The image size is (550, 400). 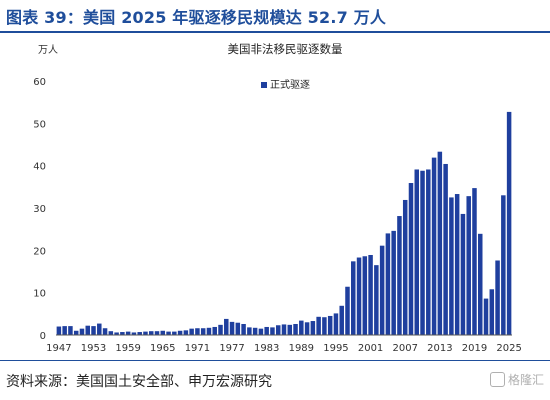 I want to click on y-tick-label: 50, so click(x=39, y=124).